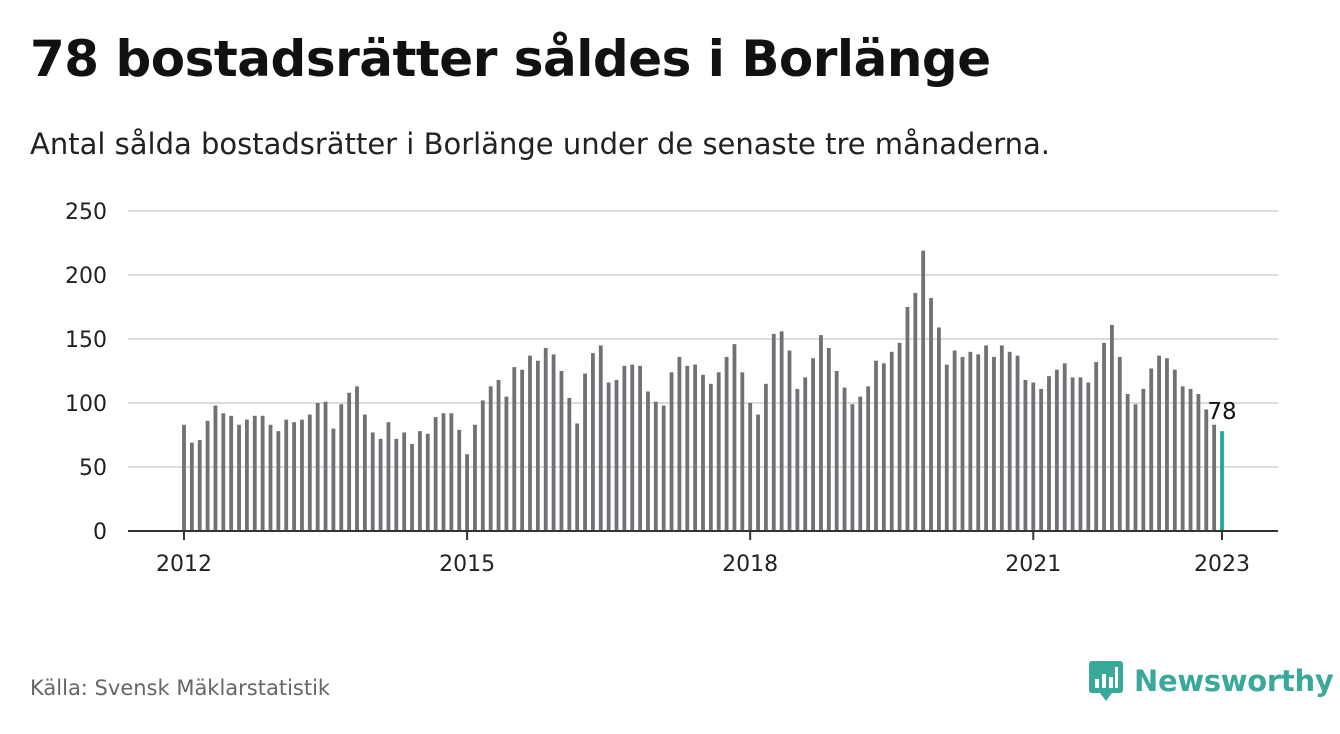  What do you see at coordinates (467, 564) in the screenshot?
I see `x-tick-label: 2015` at bounding box center [467, 564].